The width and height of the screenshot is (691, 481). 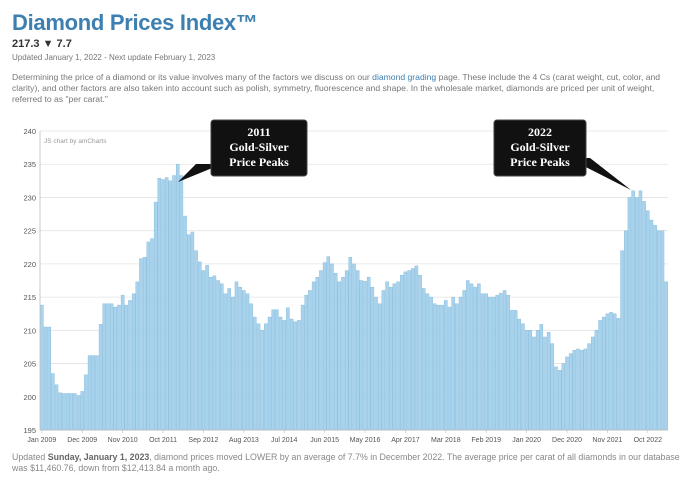 What do you see at coordinates (29, 197) in the screenshot?
I see `y-tick-label: 230` at bounding box center [29, 197].